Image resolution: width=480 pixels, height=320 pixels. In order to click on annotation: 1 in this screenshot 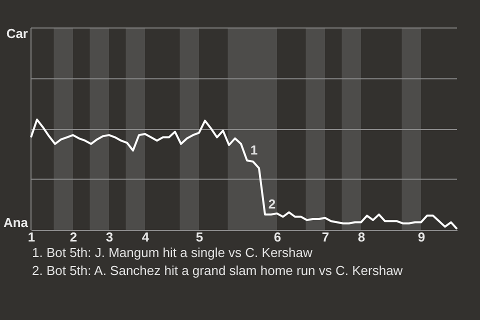, I will do `click(254, 150)`.